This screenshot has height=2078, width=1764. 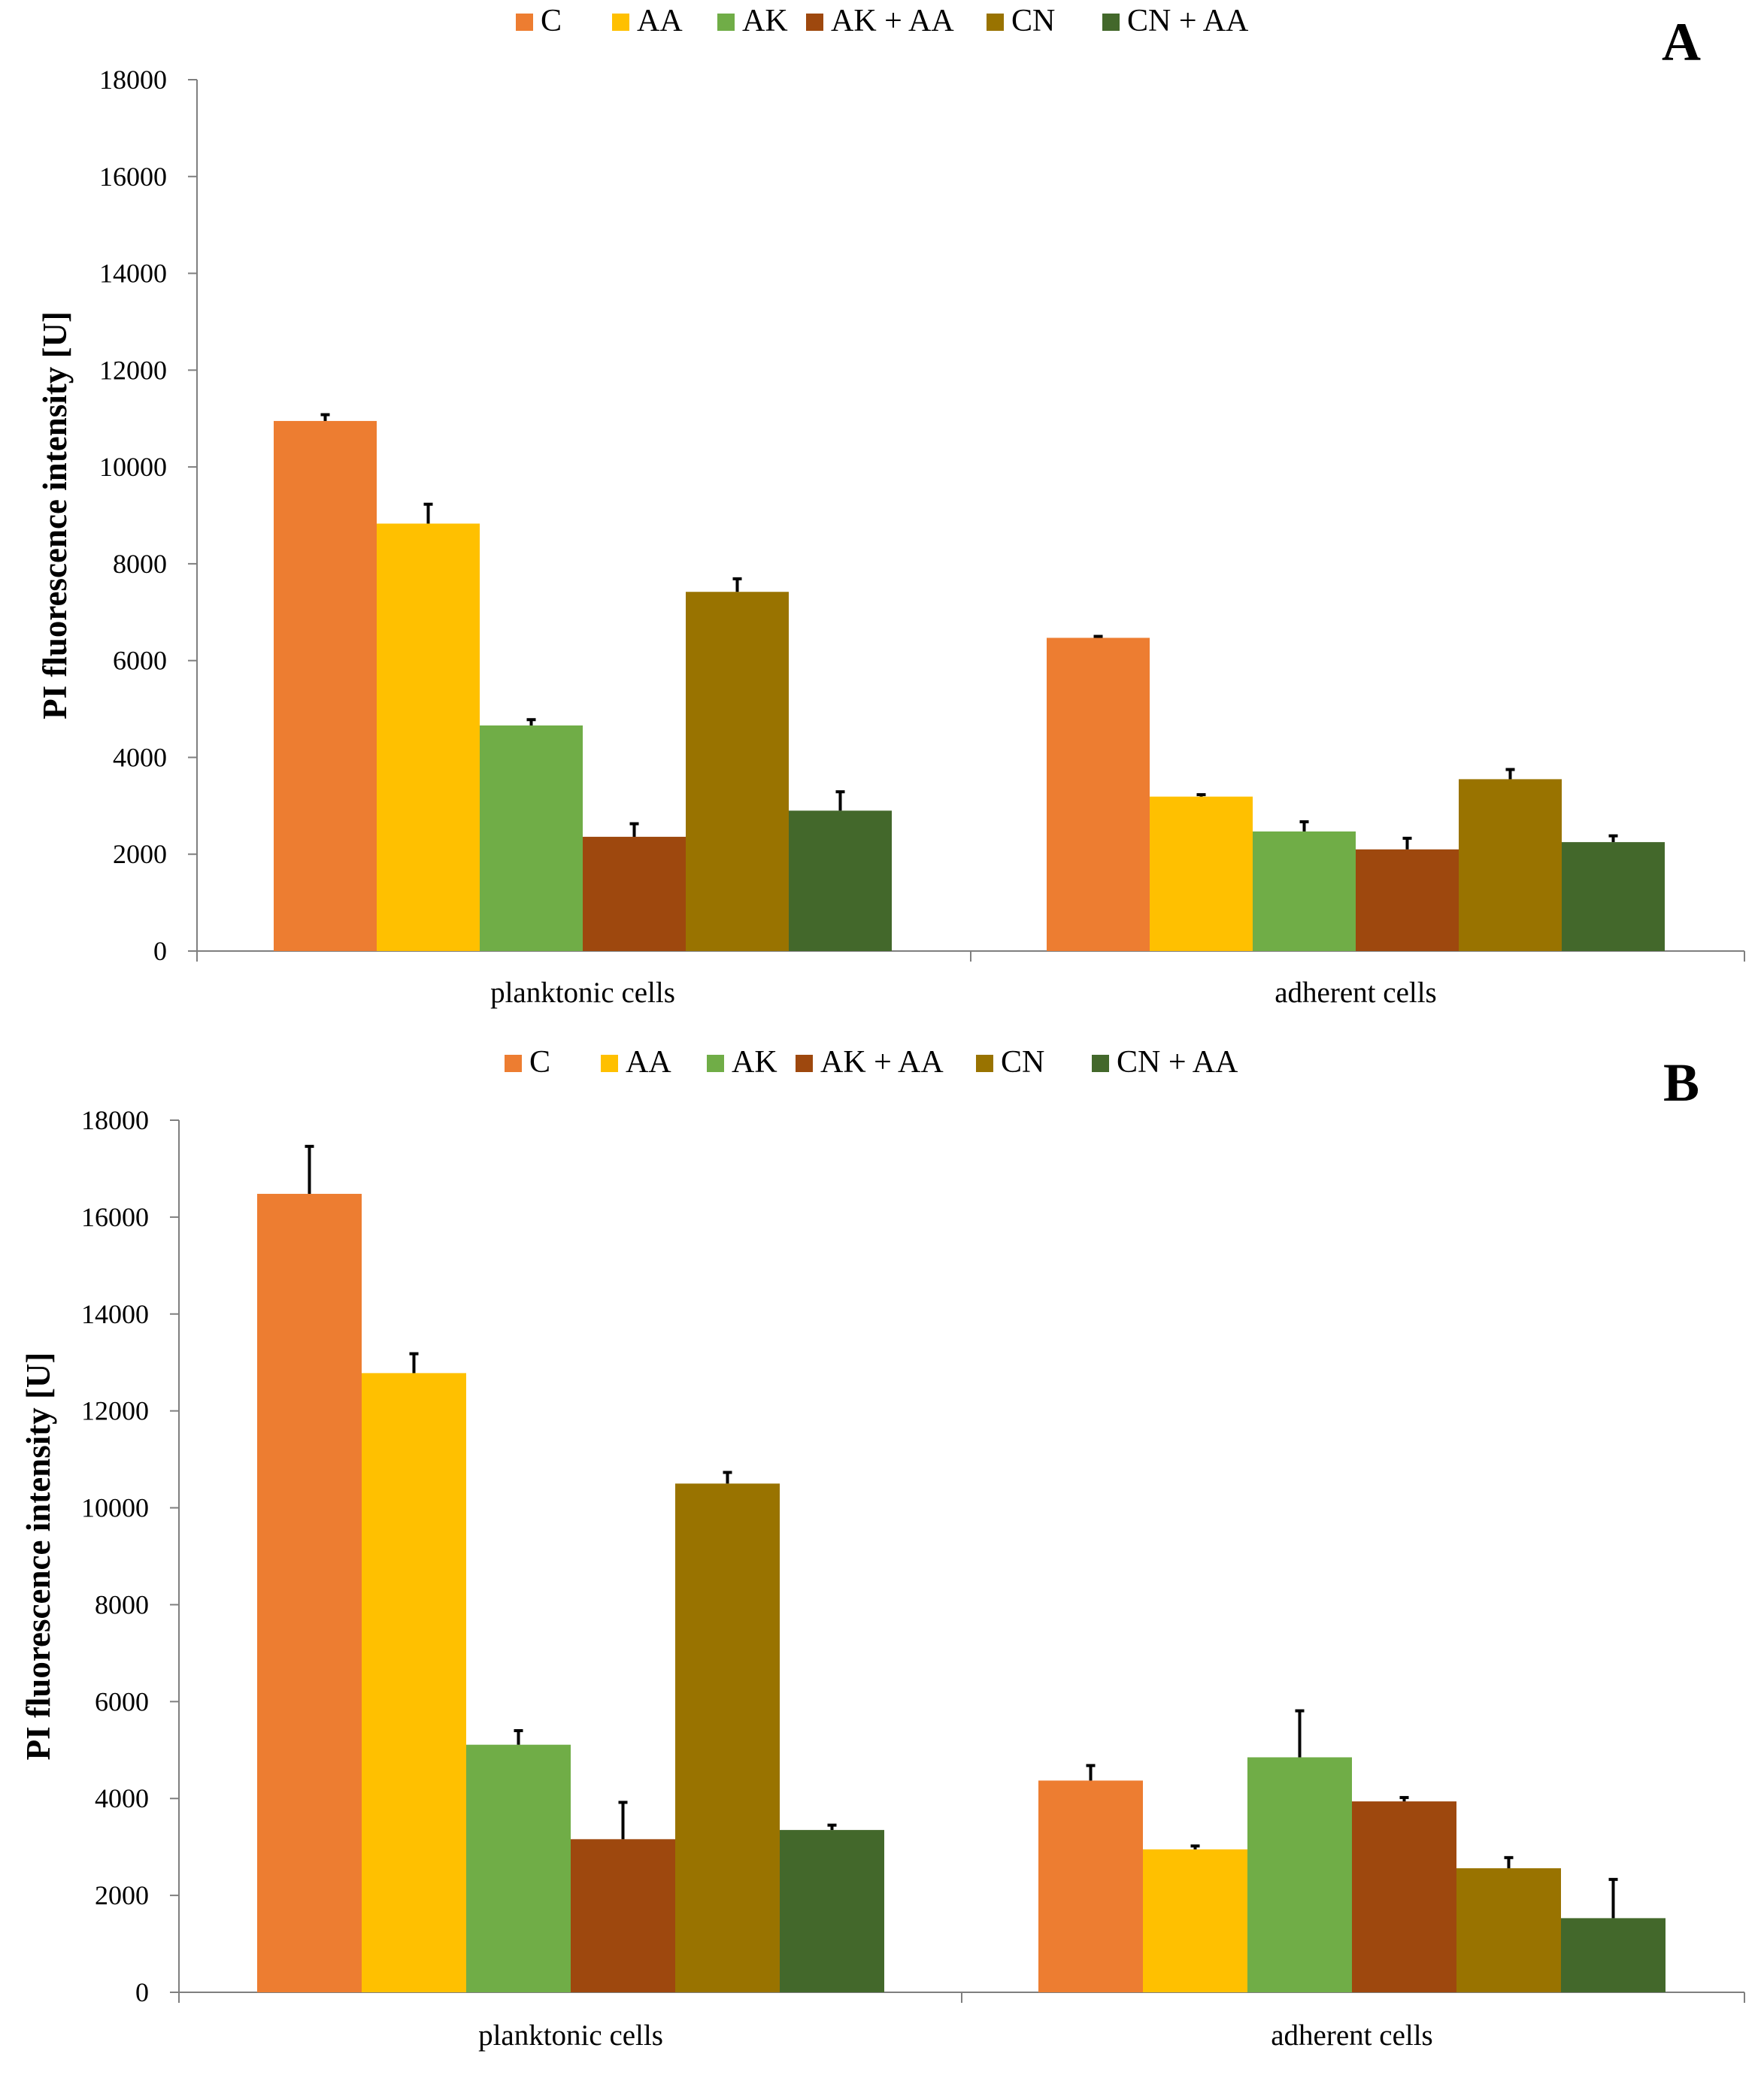 I want to click on panel-letter: A, so click(x=1681, y=42).